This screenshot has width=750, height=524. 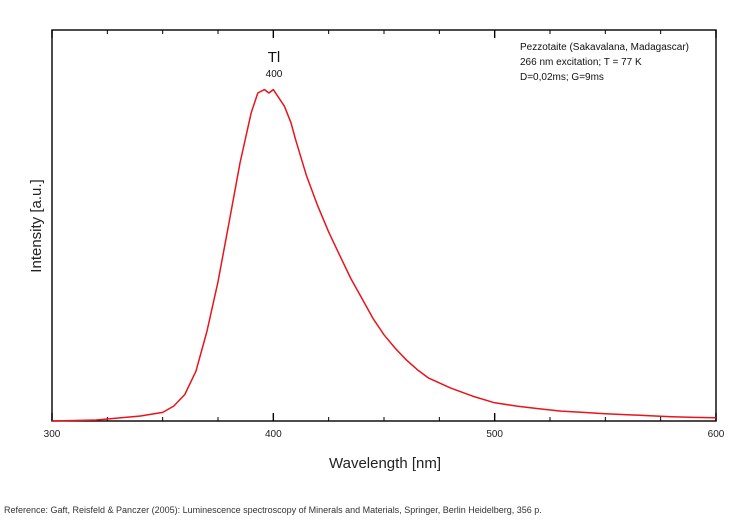 I want to click on peak-element-annotation: Tl, so click(x=274, y=57).